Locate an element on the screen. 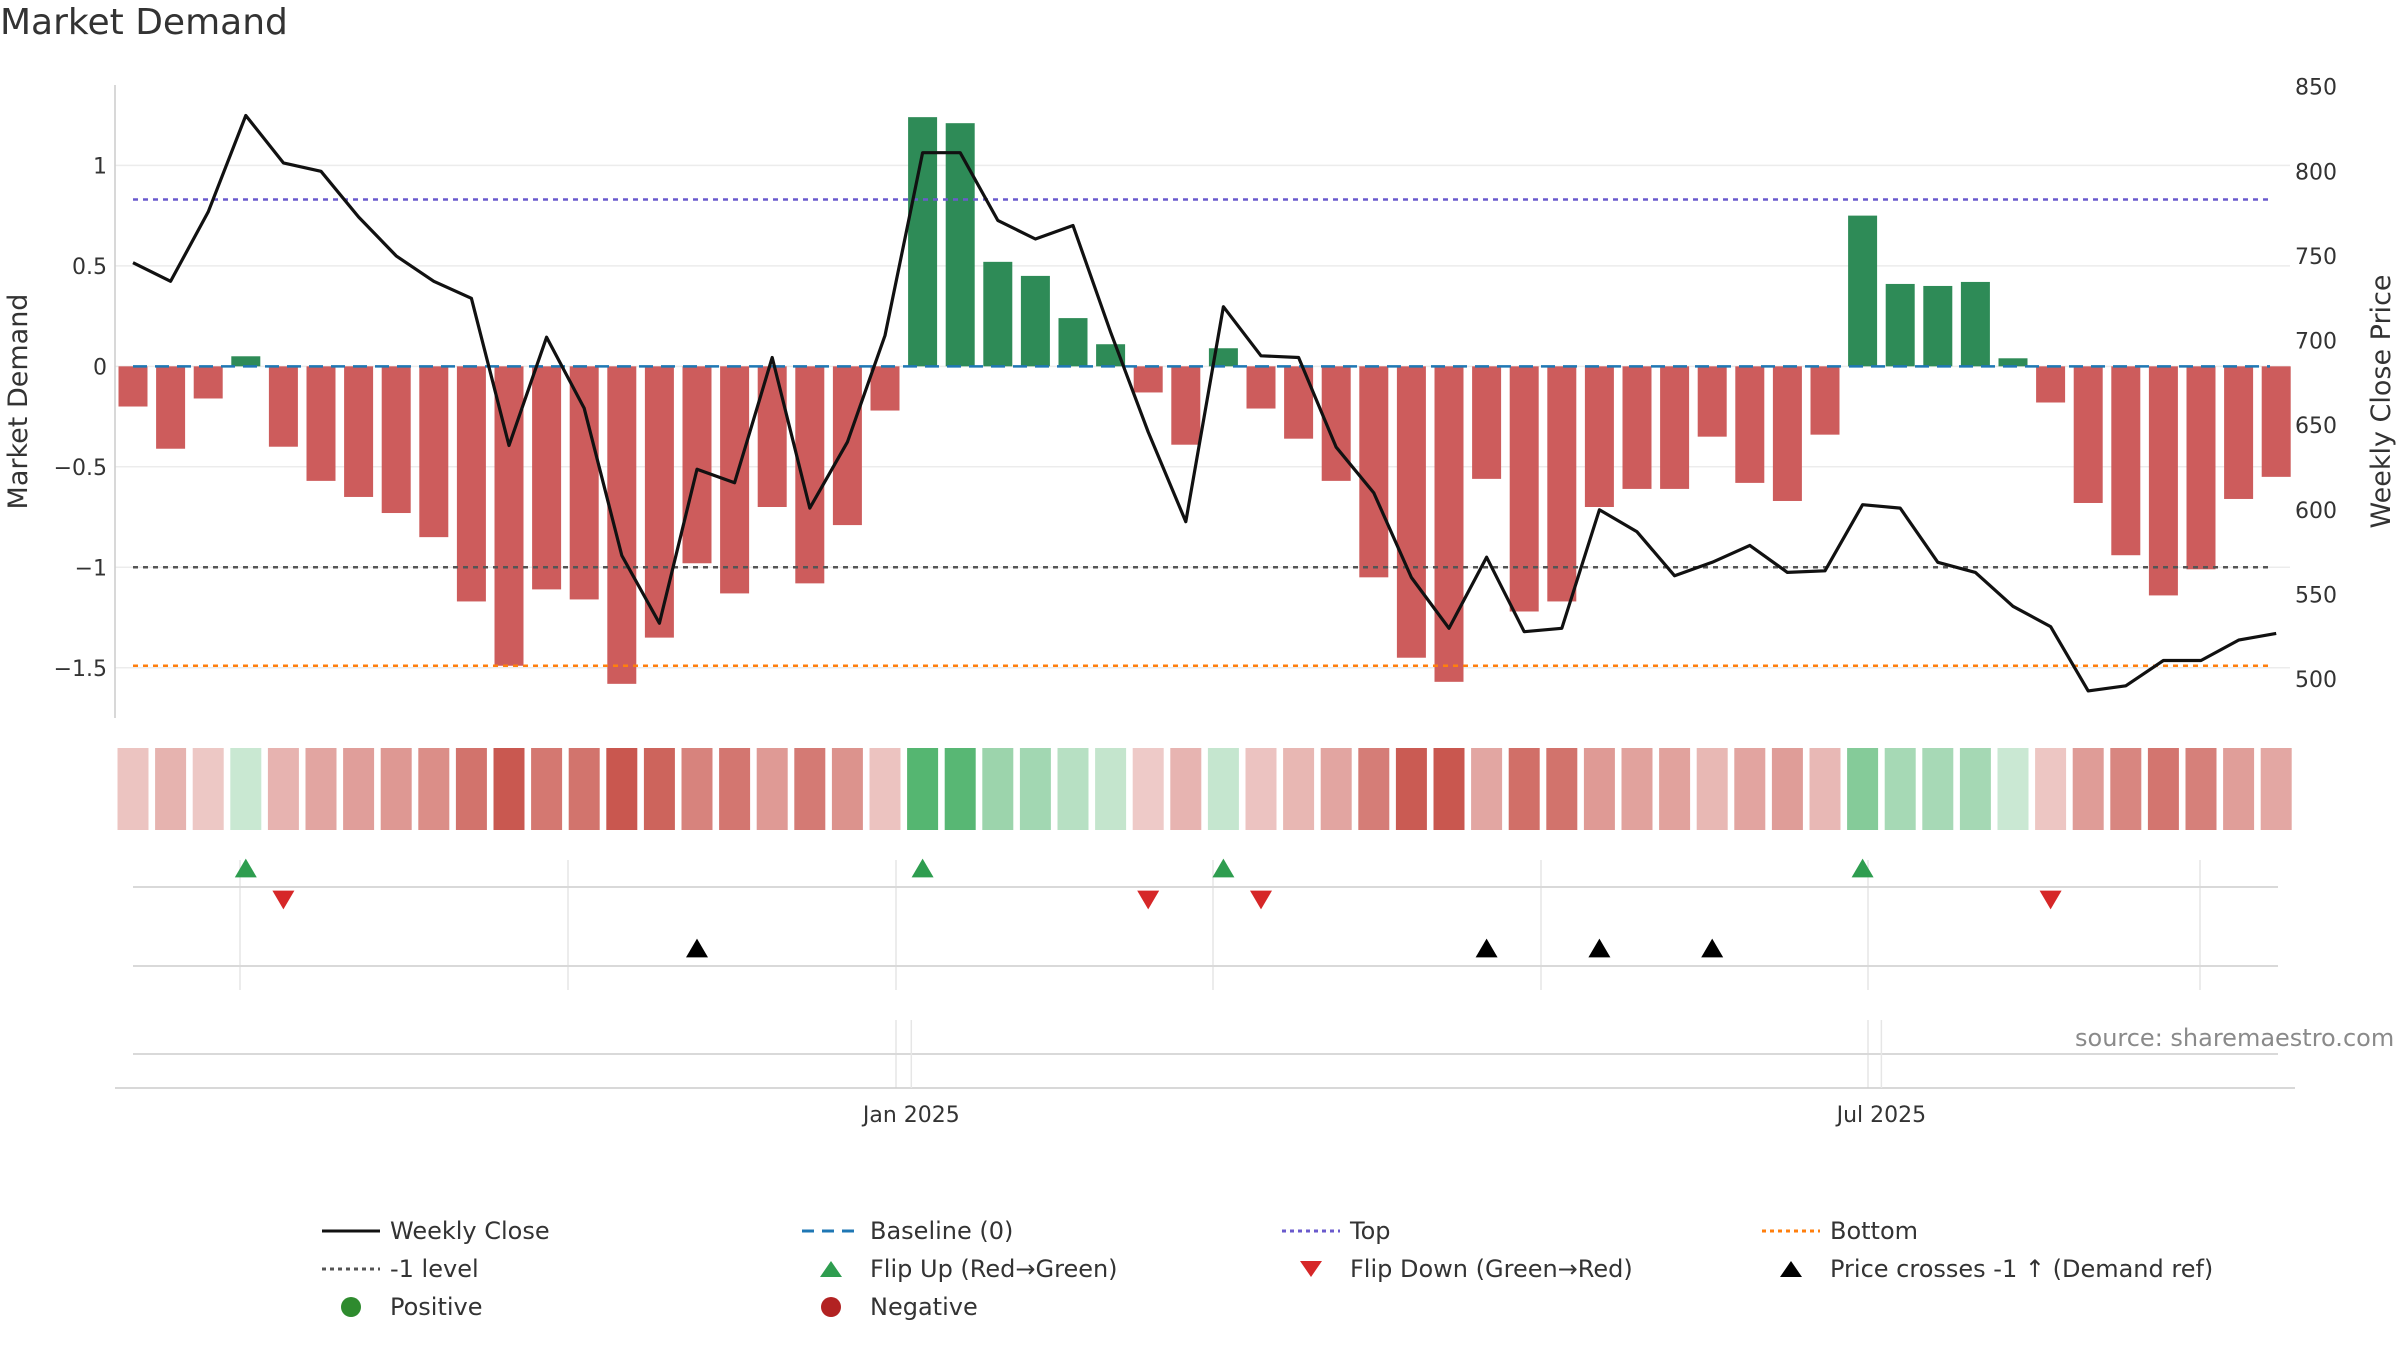 This screenshot has height=1354, width=2400. legend-row: Positive Negative is located at coordinates (1300, 1307).